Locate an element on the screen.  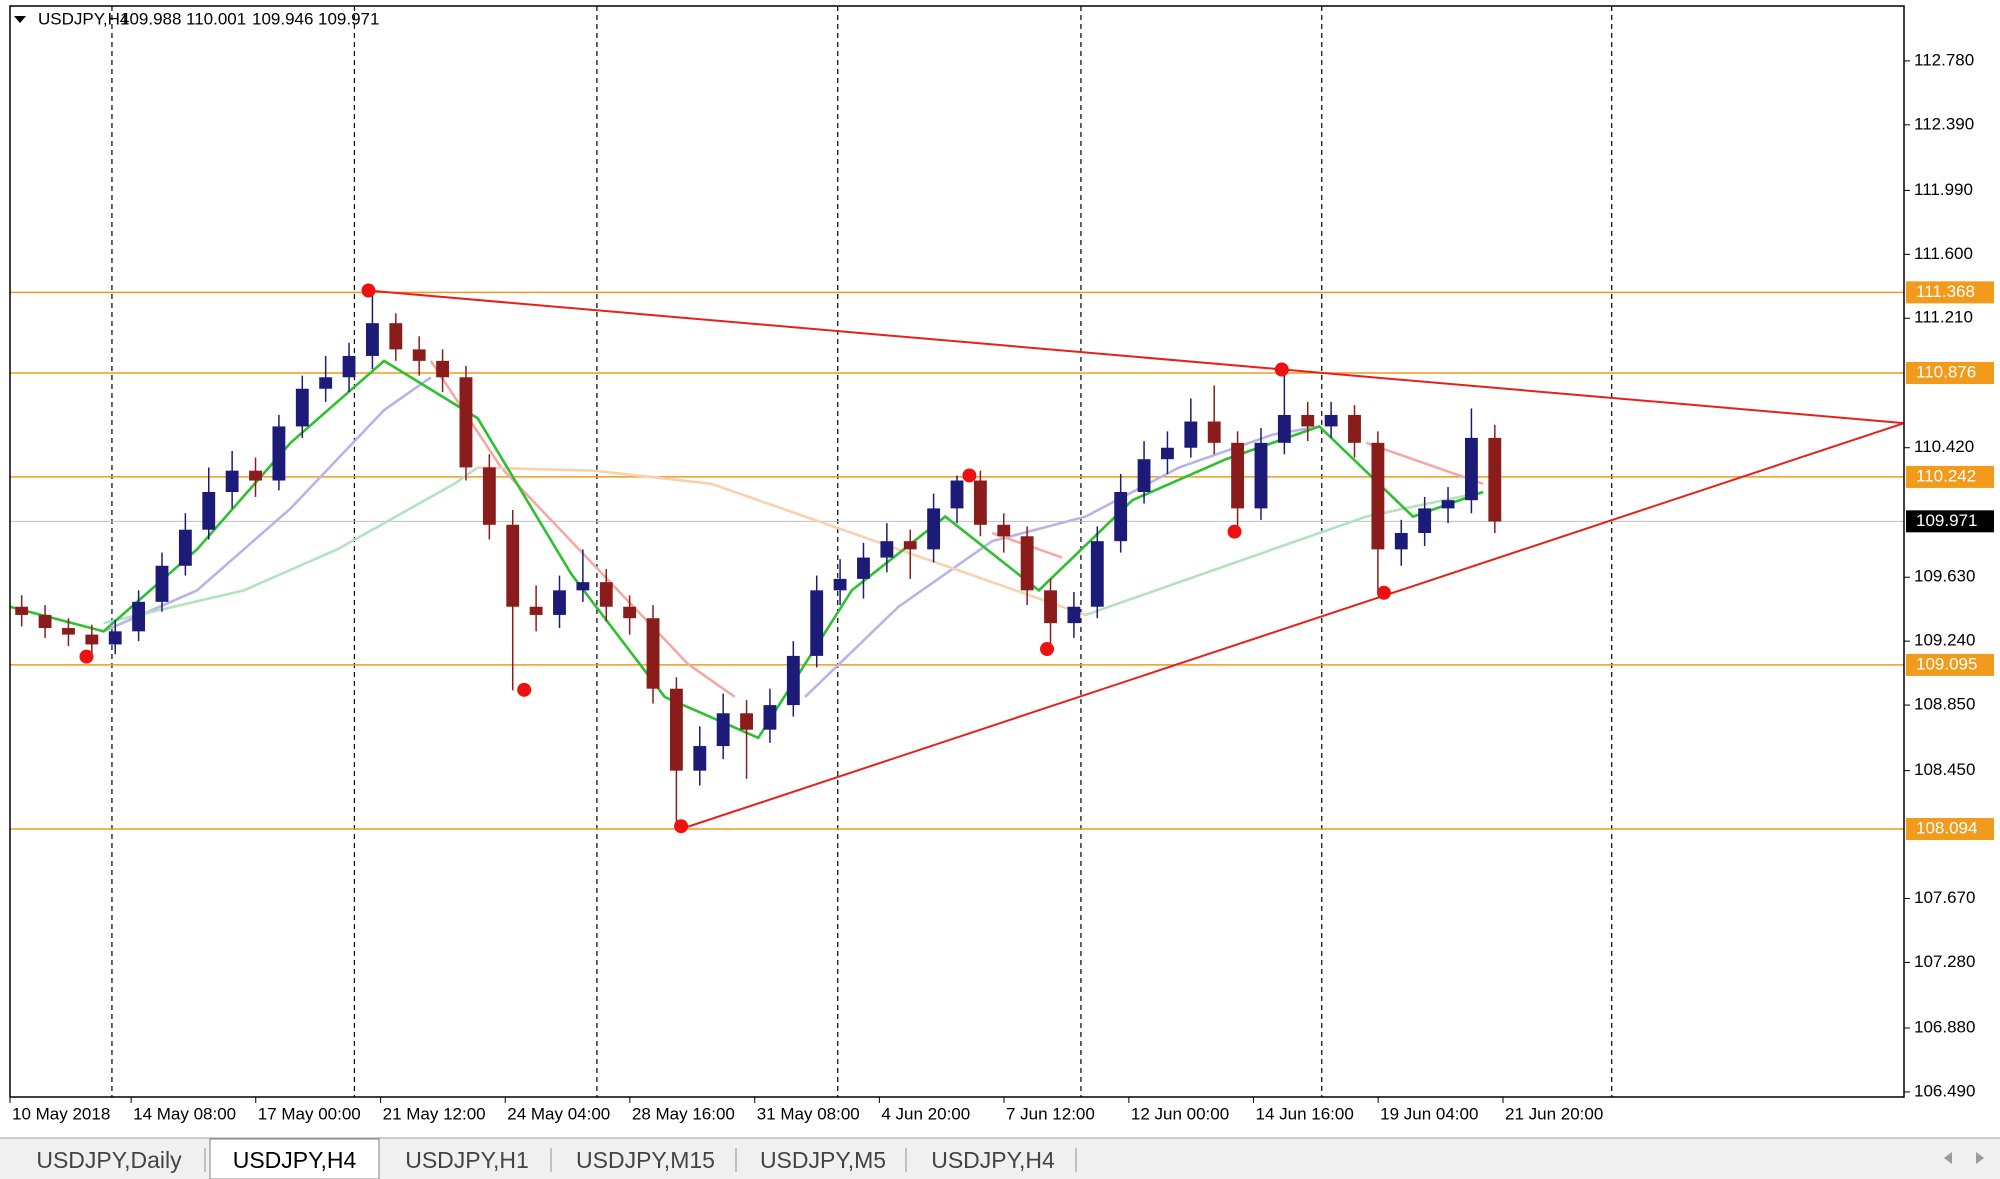
scroll-right is located at coordinates (1980, 1158).